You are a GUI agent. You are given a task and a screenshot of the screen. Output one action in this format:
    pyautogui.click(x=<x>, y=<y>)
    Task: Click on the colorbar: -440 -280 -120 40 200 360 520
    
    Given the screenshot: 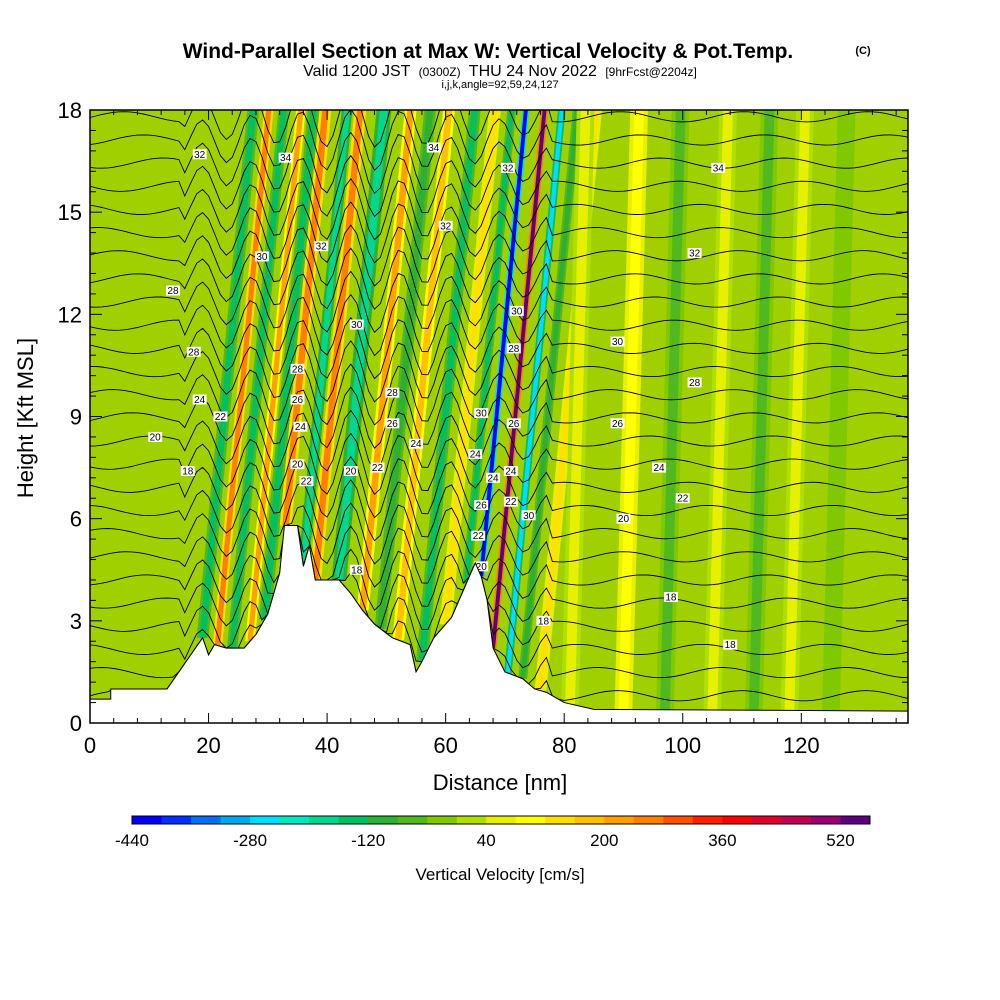 What is the action you would take?
    pyautogui.click(x=493, y=832)
    